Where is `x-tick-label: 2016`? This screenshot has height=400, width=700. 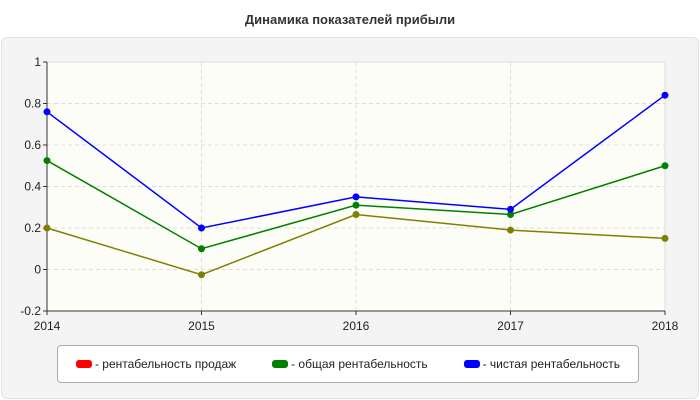
x-tick-label: 2016 is located at coordinates (356, 326).